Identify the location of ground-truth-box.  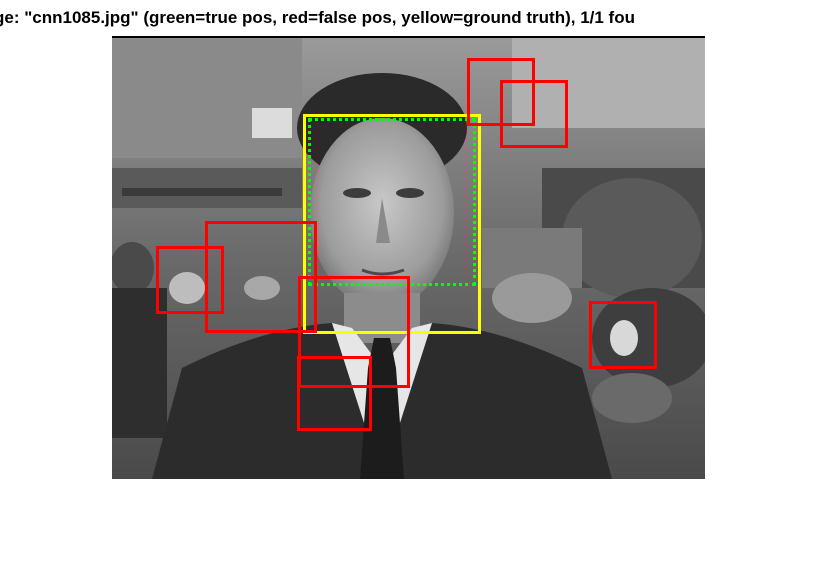
(392, 224).